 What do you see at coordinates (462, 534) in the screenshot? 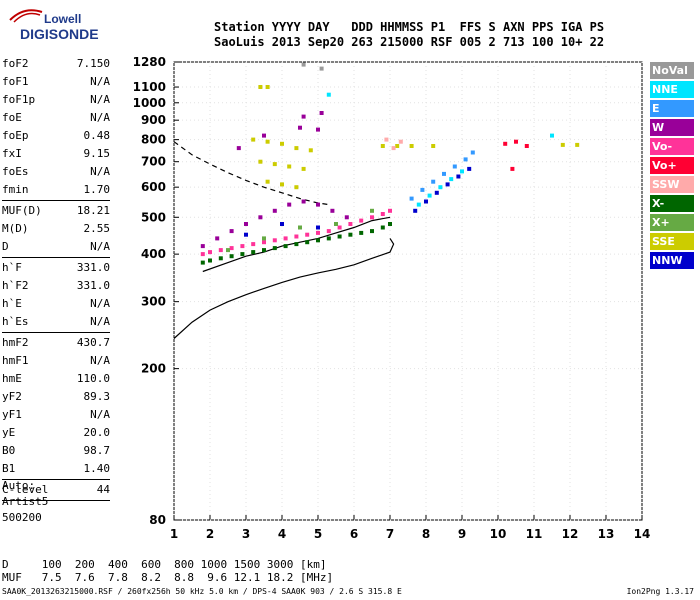
I see `x-tick-label: 9` at bounding box center [462, 534].